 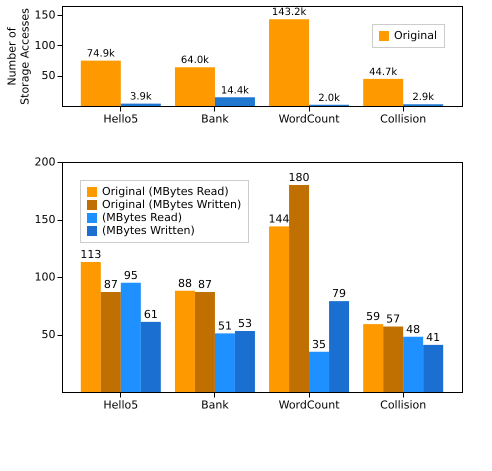 What do you see at coordinates (416, 35) in the screenshot?
I see `legend-label: Original` at bounding box center [416, 35].